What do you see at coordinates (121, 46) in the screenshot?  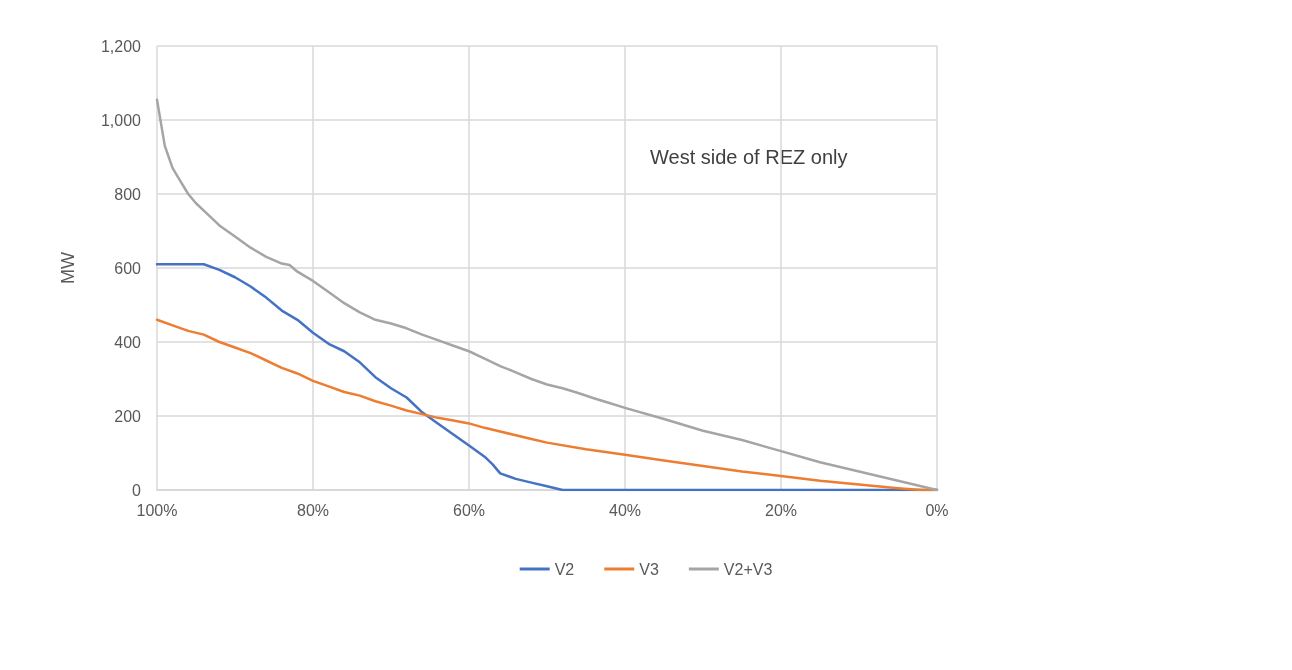 I see `y-tick-label: 1,200` at bounding box center [121, 46].